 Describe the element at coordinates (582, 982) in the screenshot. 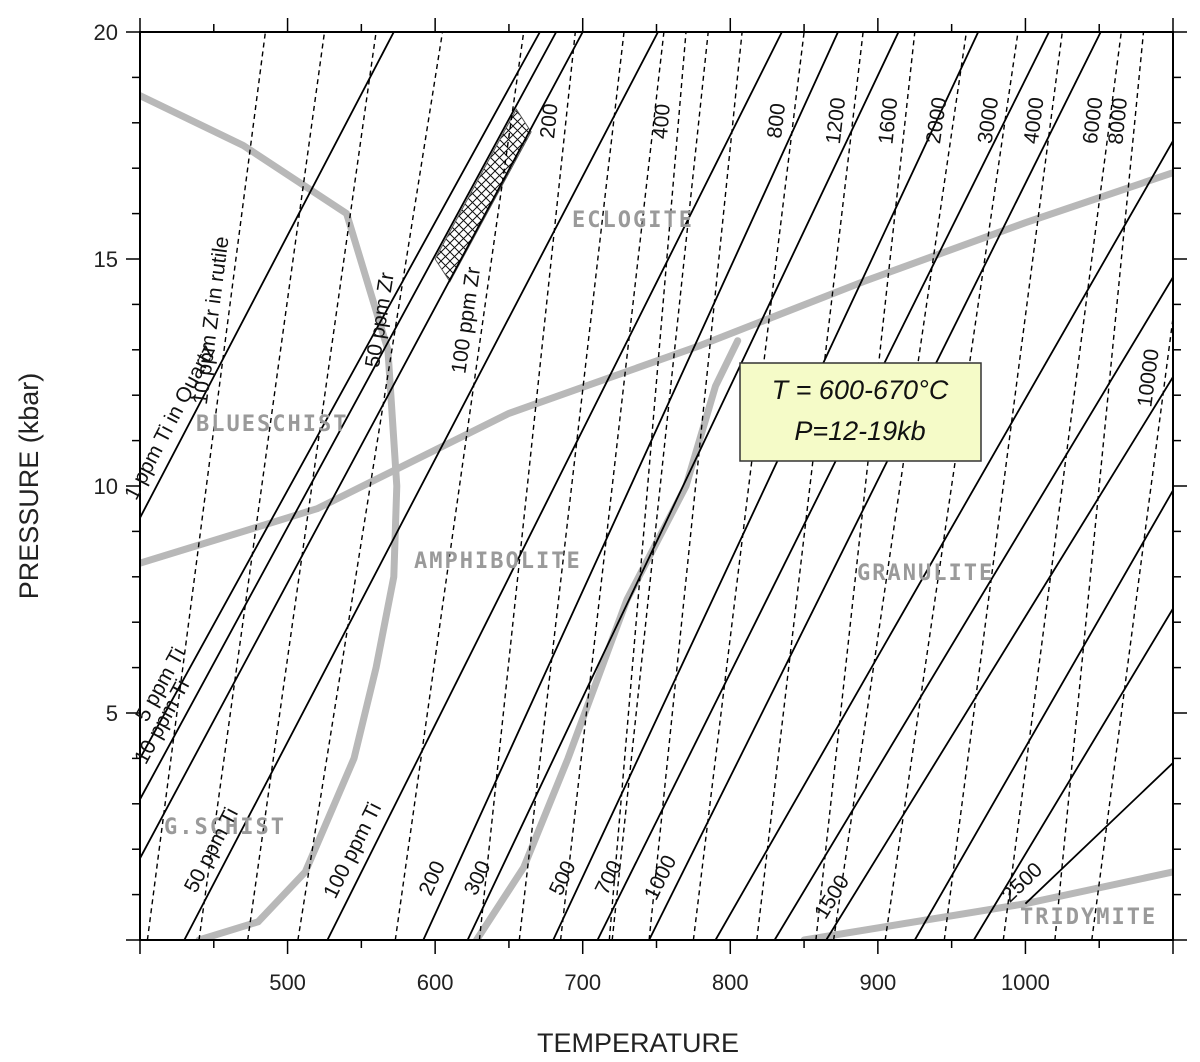

I see `x-tick-label: 700` at that location.